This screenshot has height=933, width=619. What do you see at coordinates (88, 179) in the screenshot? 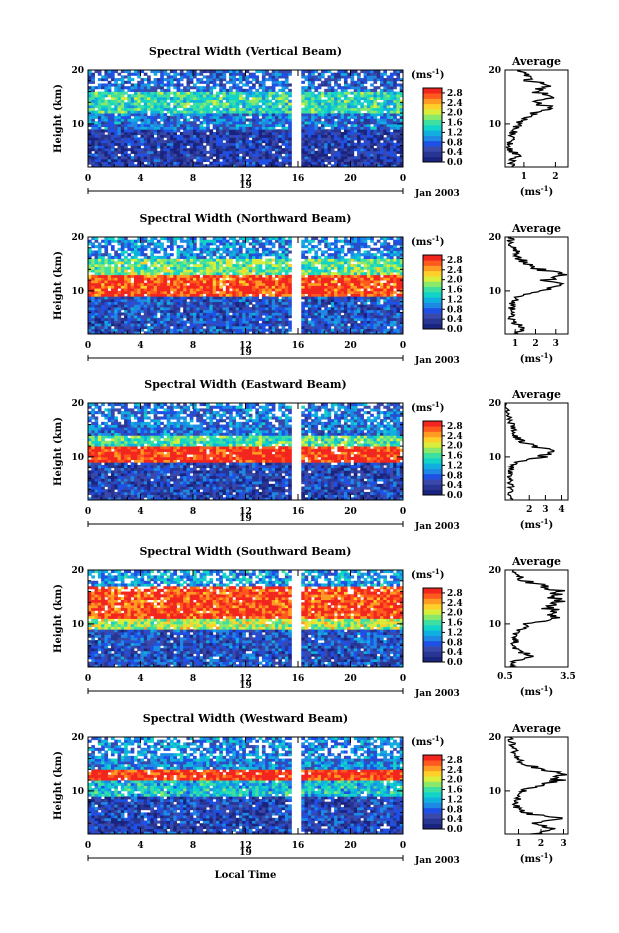
I see `x-tick-label: 0` at bounding box center [88, 179].